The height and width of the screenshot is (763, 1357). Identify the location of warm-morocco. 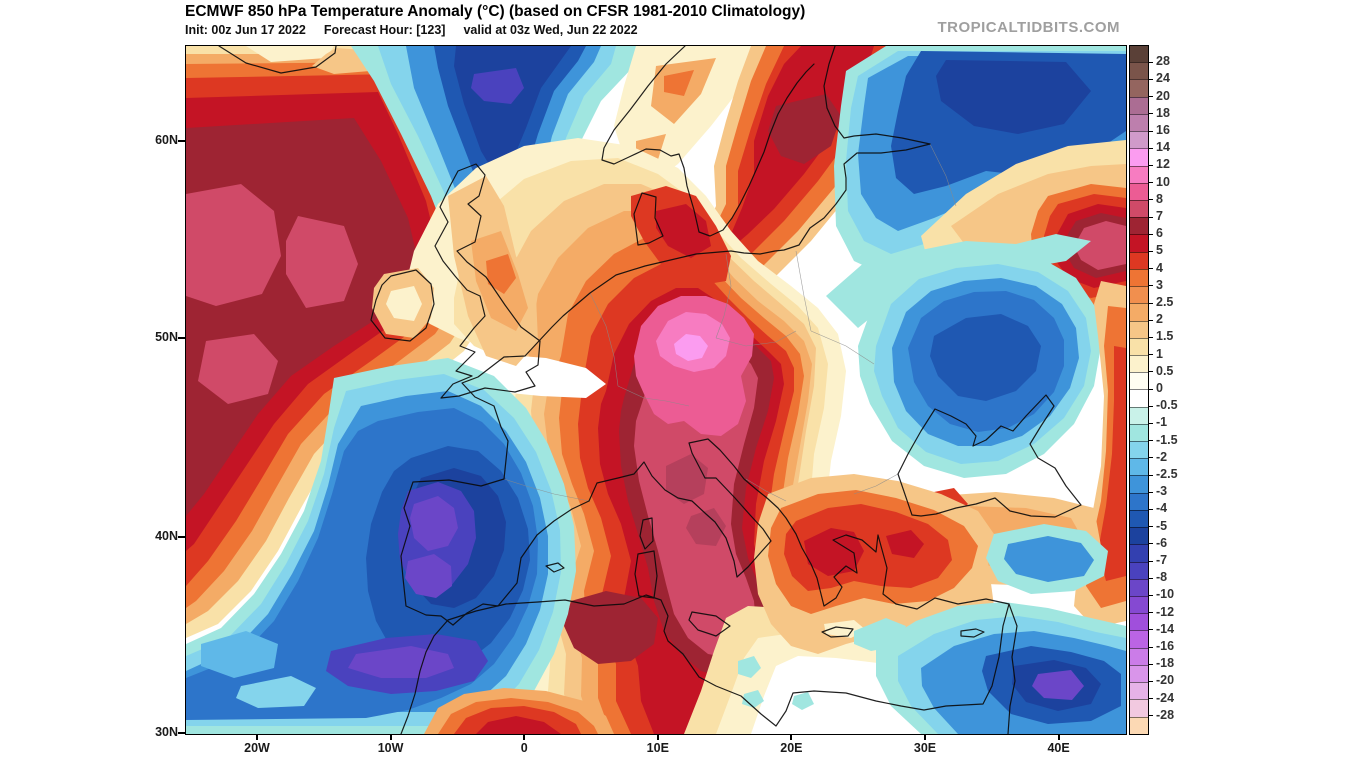
(519, 711).